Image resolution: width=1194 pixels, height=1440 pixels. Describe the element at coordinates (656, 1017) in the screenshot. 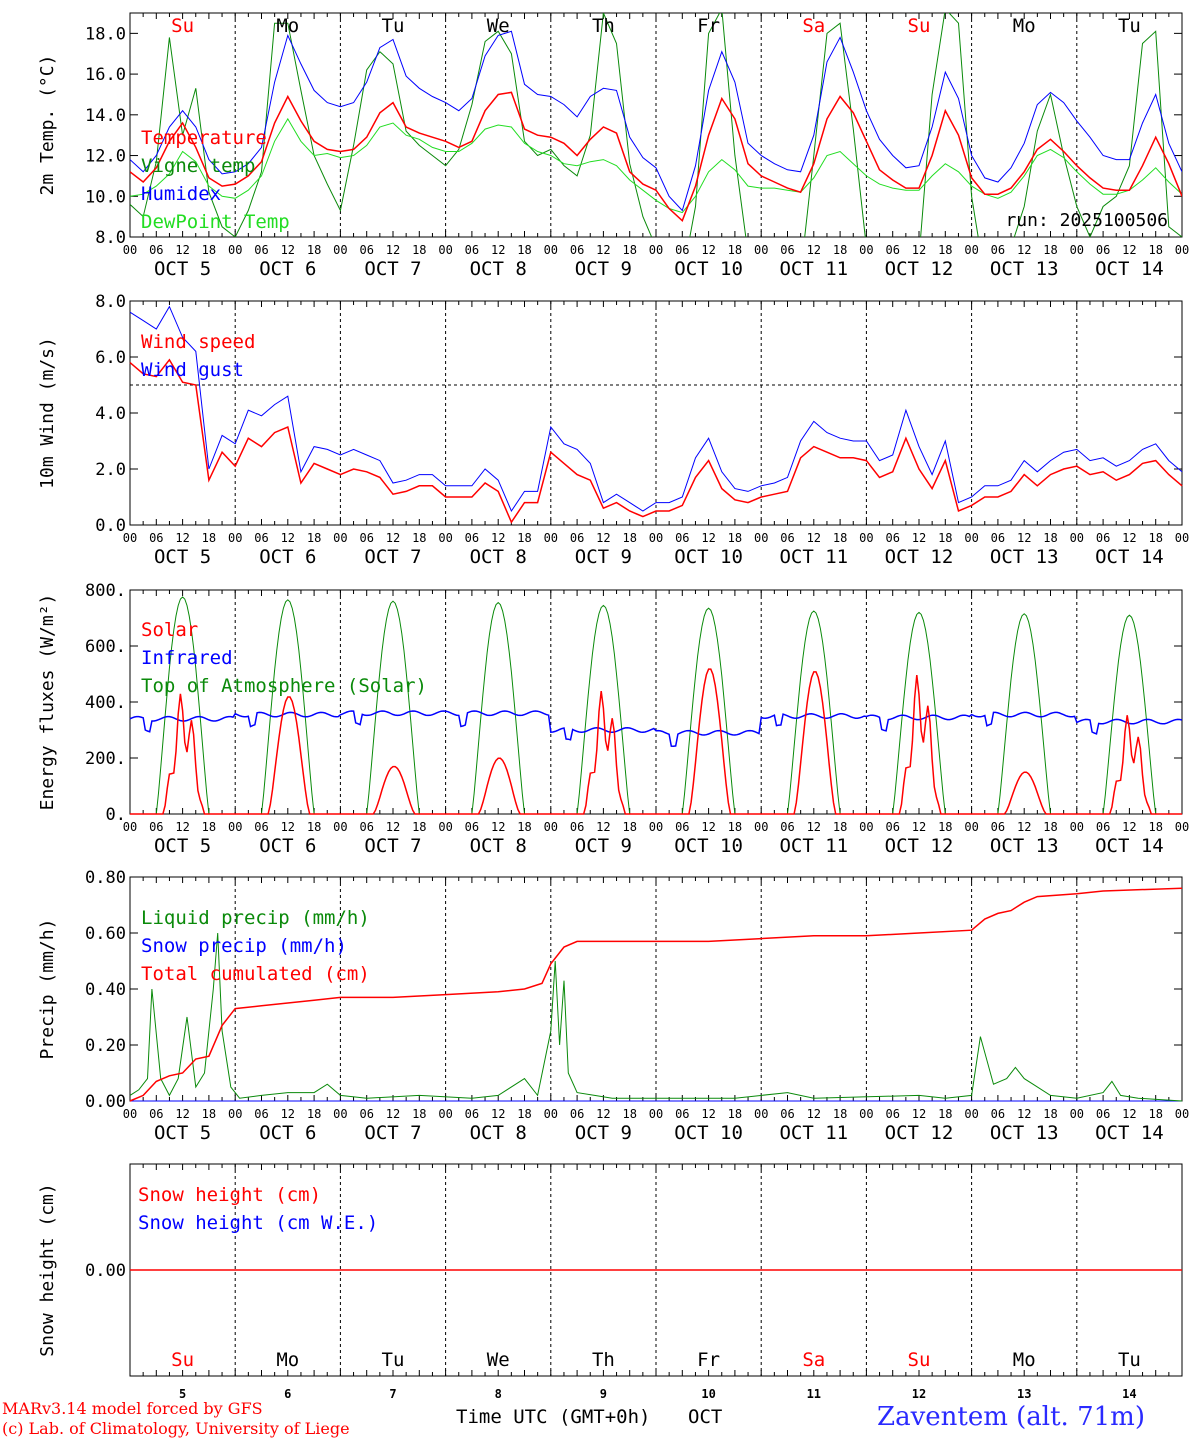

I see `liquid-precip-mm-h-line` at that location.